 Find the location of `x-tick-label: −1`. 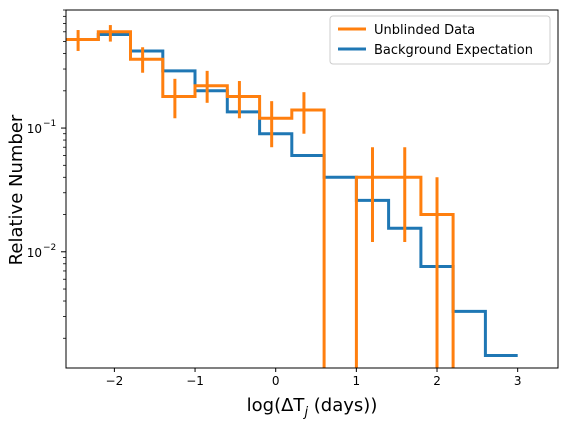

x-tick-label: −1 is located at coordinates (195, 381).